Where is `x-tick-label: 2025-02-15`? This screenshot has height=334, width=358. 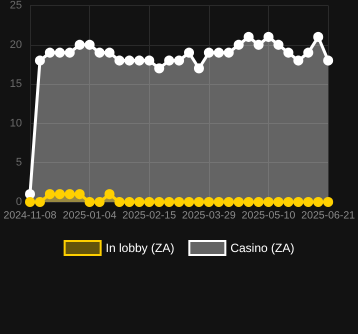 x-tick-label: 2025-02-15 is located at coordinates (149, 216).